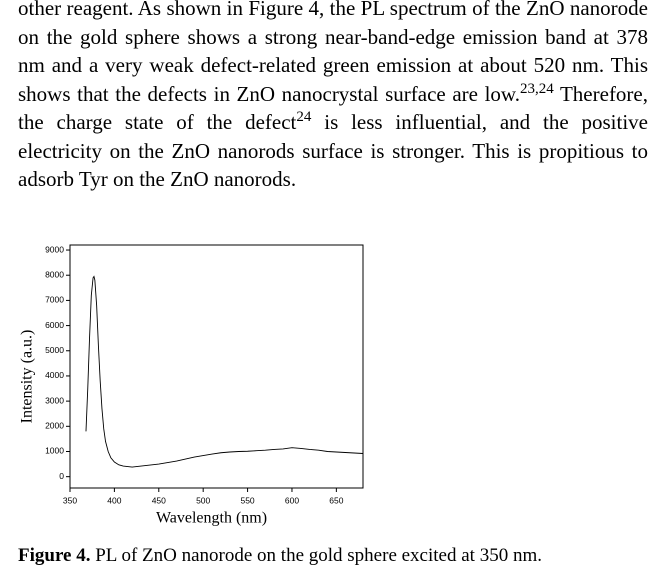  What do you see at coordinates (54, 400) in the screenshot?
I see `y-tick-label: 3000` at bounding box center [54, 400].